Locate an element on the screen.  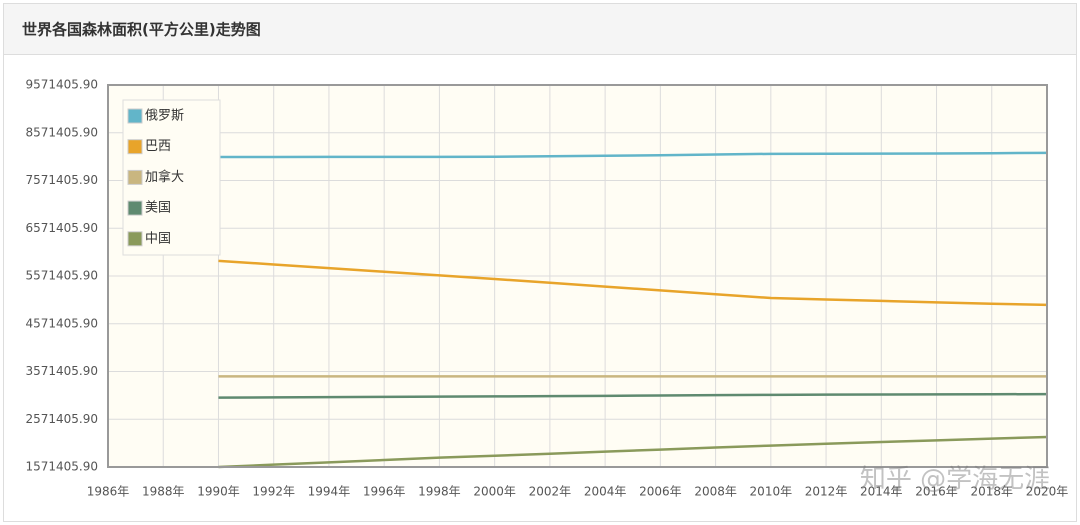
y-tick-label: 4571405.90 is located at coordinates (61, 323).